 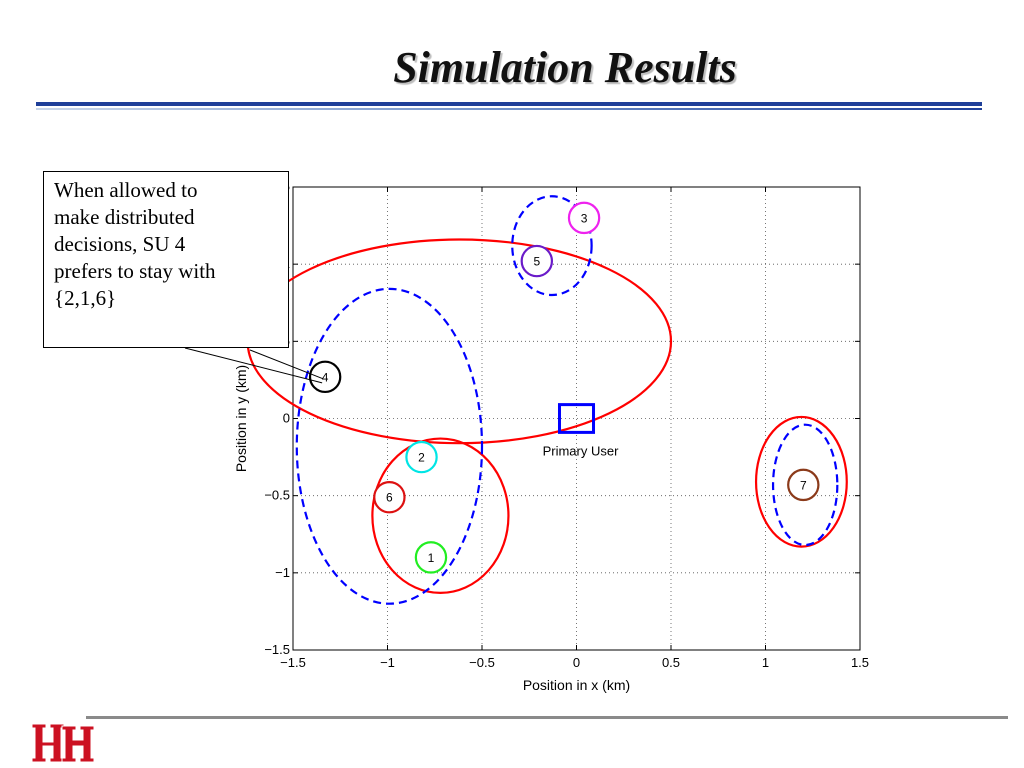 What do you see at coordinates (581, 451) in the screenshot?
I see `primary-user-label: Primary User` at bounding box center [581, 451].